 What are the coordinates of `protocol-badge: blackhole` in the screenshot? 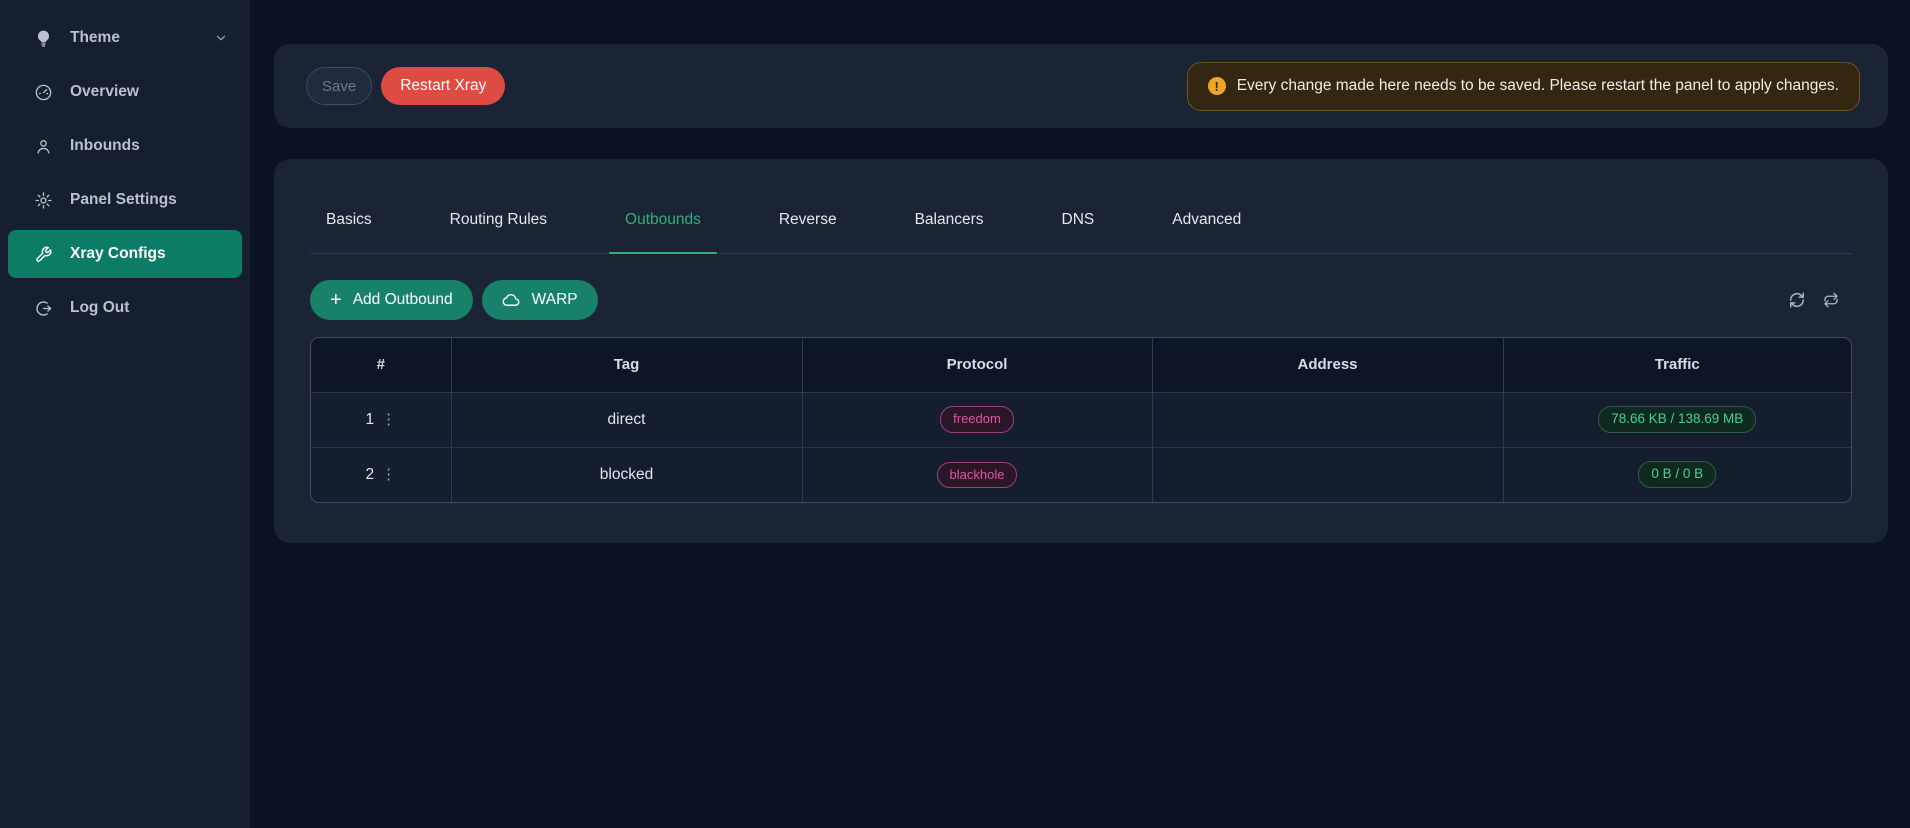 It's located at (977, 474).